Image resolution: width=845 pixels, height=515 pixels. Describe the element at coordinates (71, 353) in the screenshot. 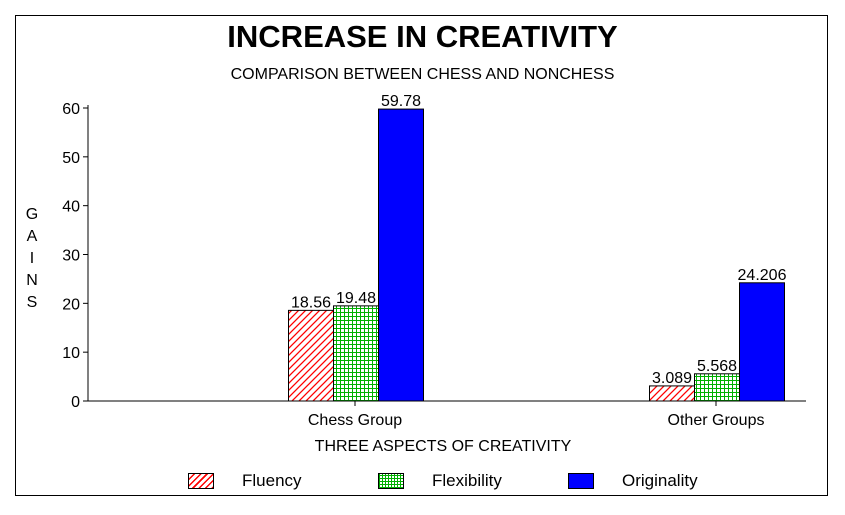

I see `y-tick-label: 10` at that location.